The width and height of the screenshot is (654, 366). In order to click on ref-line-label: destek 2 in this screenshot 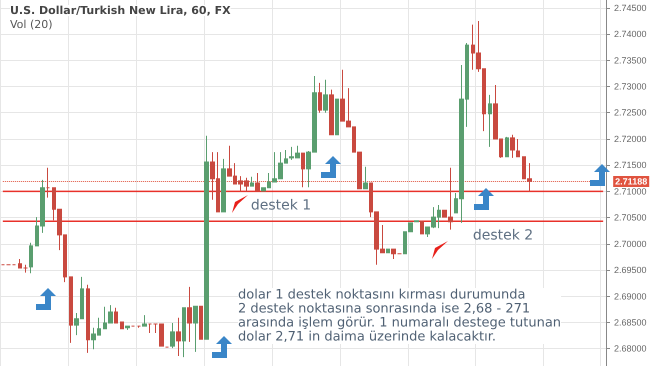, I will do `click(503, 235)`.